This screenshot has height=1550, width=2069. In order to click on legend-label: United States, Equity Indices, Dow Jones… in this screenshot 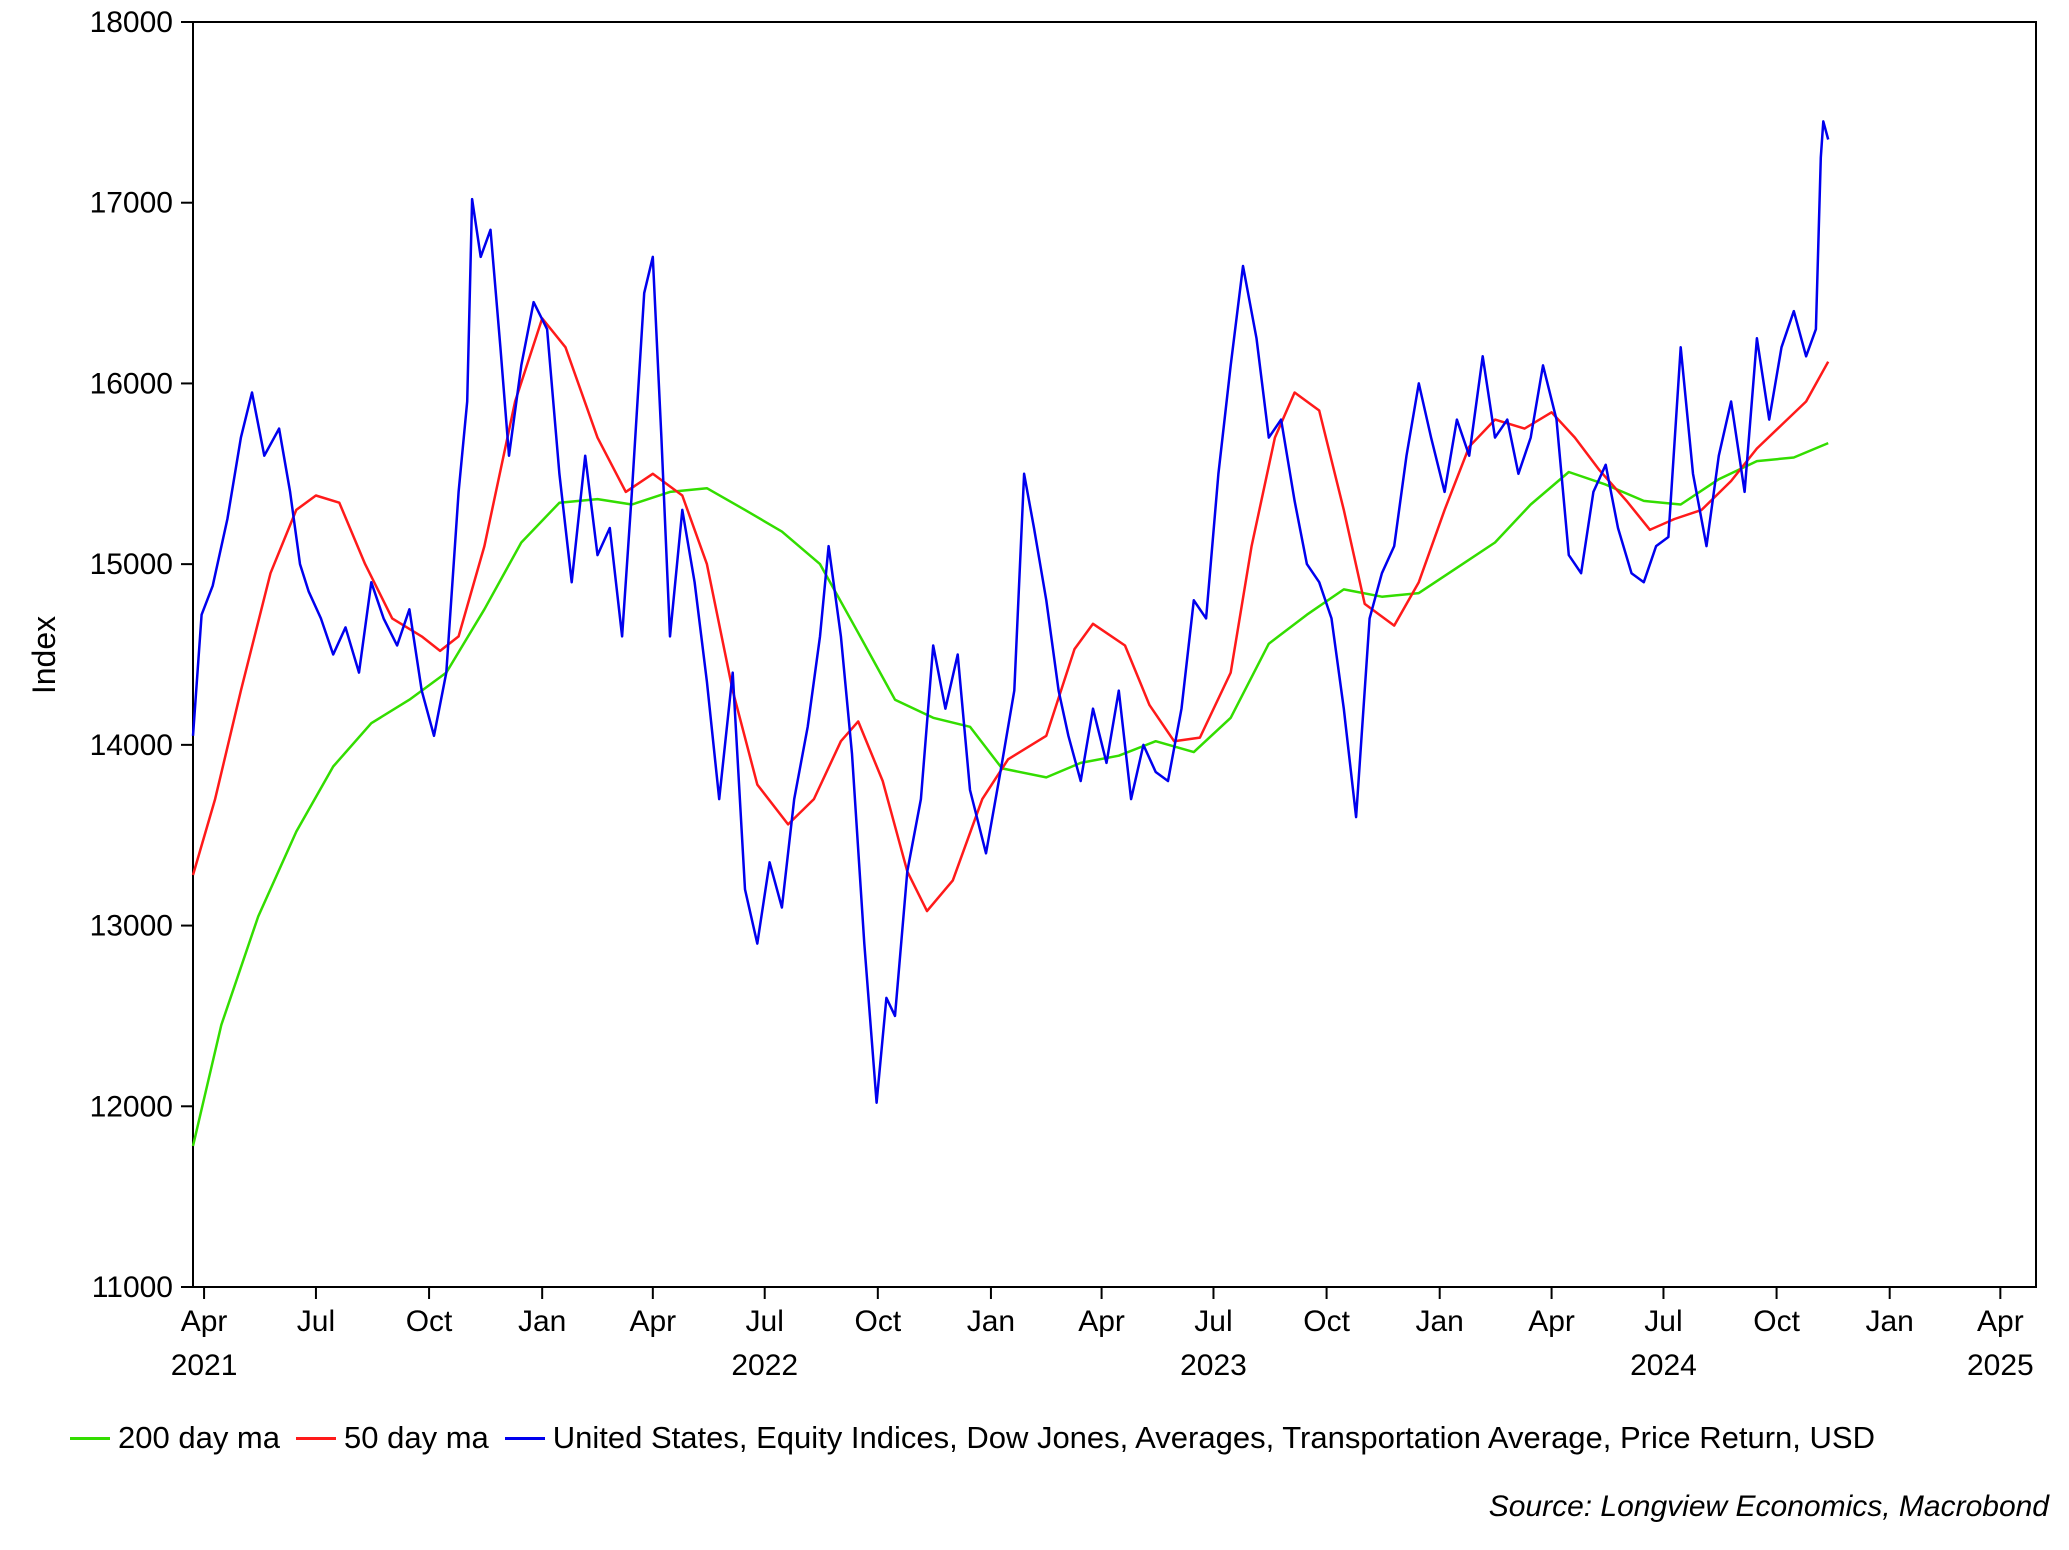, I will do `click(1213, 1437)`.